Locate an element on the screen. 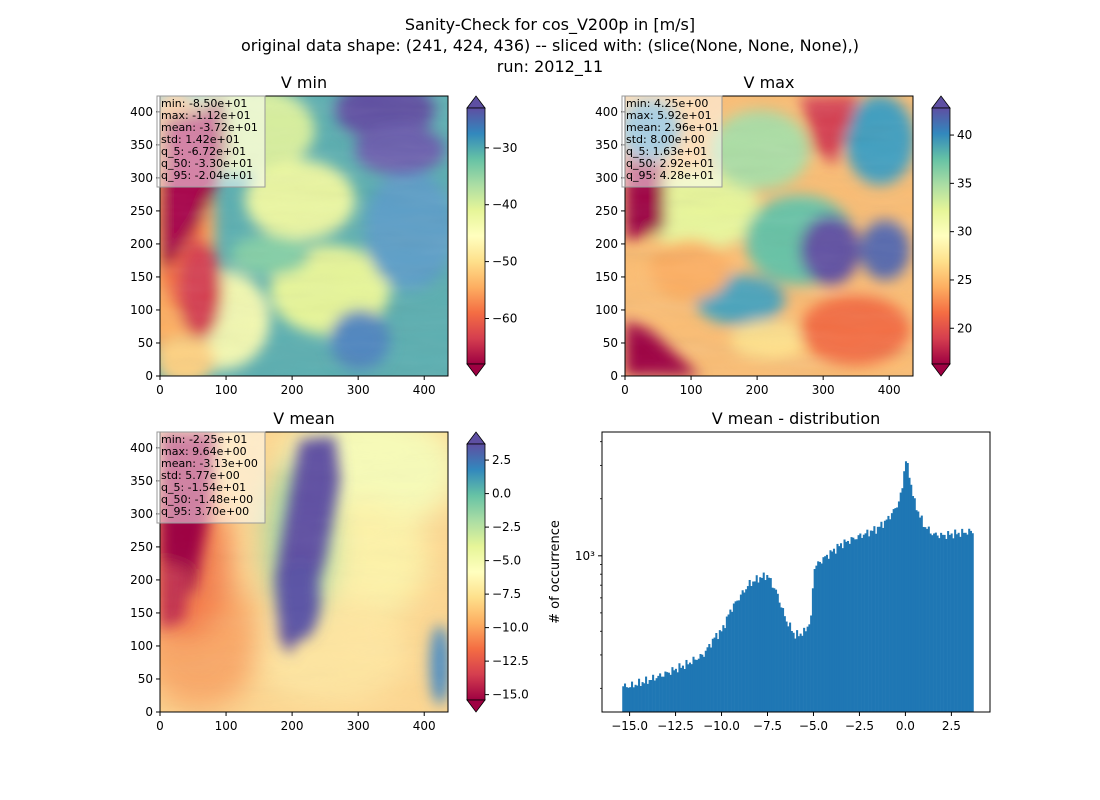 This screenshot has width=1100, height=800. x-tick-label: 2.5 is located at coordinates (951, 726).